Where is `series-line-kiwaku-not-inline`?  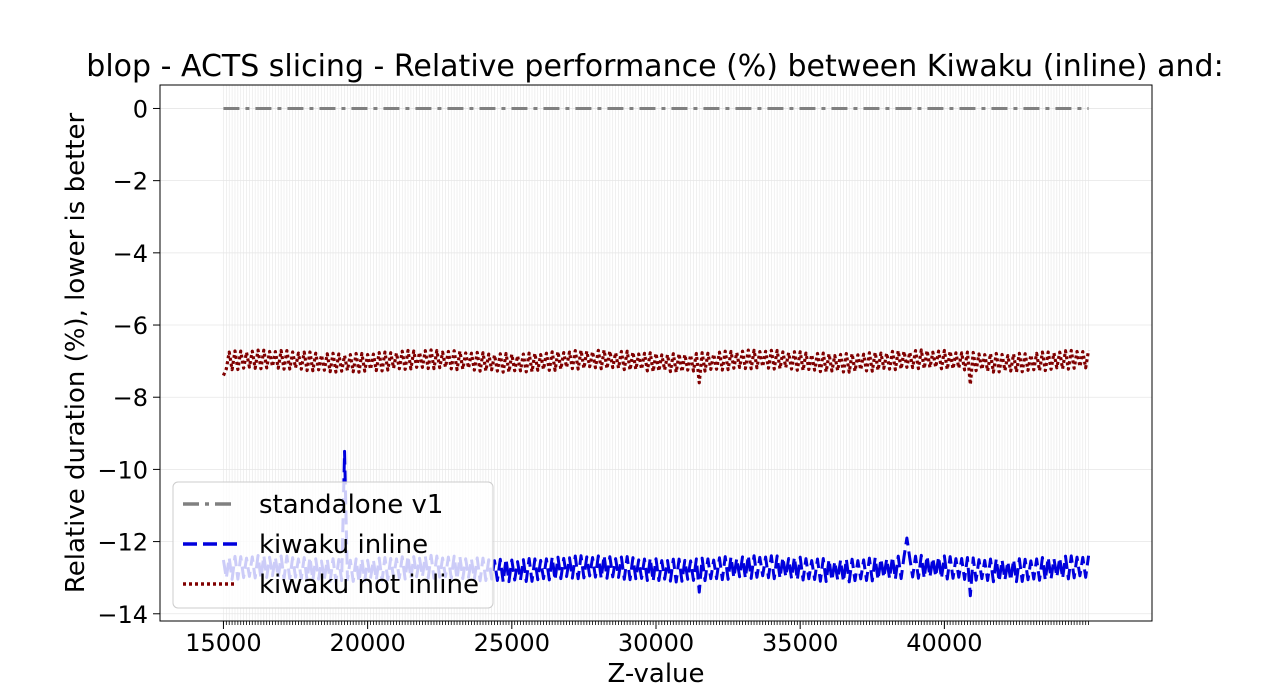 series-line-kiwaku-not-inline is located at coordinates (656, 367).